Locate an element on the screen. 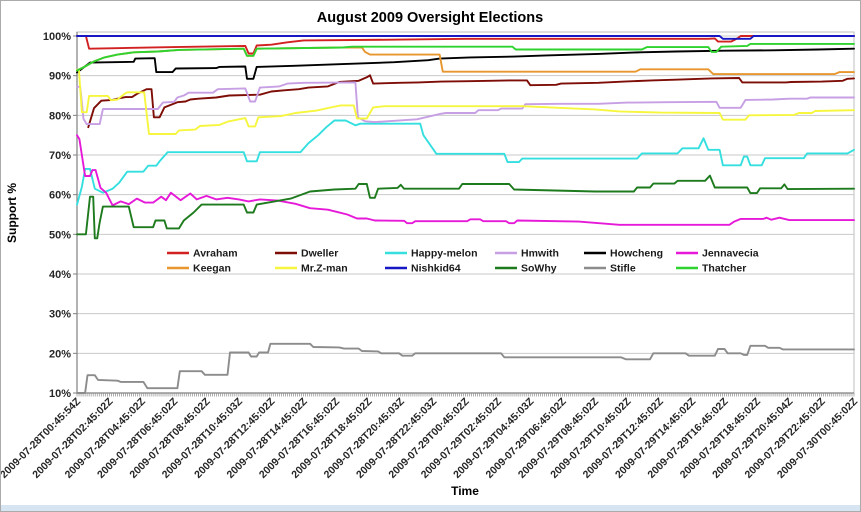  legend-item-jennavecia: Jennavecia is located at coordinates (717, 254).